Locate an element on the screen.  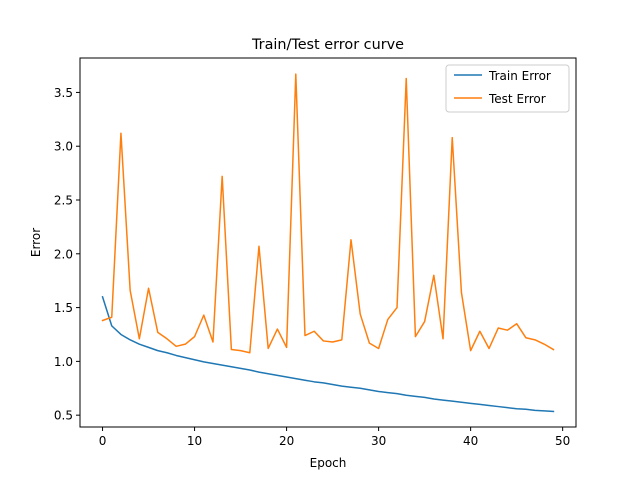
y-tick-label: 0.5 is located at coordinates (63, 416).